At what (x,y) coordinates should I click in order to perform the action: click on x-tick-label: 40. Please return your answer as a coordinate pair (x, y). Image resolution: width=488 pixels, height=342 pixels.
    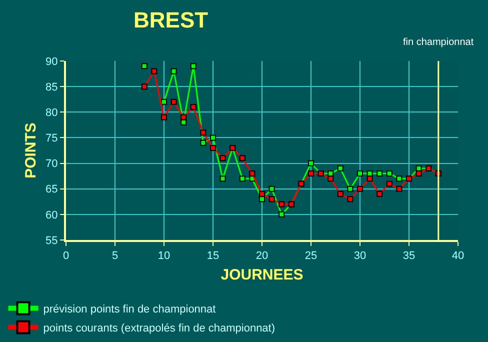
    Looking at the image, I should click on (458, 256).